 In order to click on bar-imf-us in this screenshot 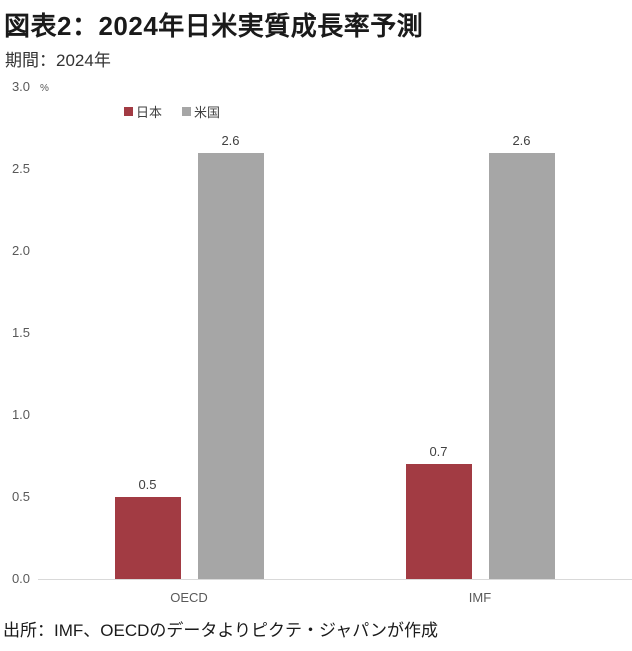, I will do `click(521, 365)`.